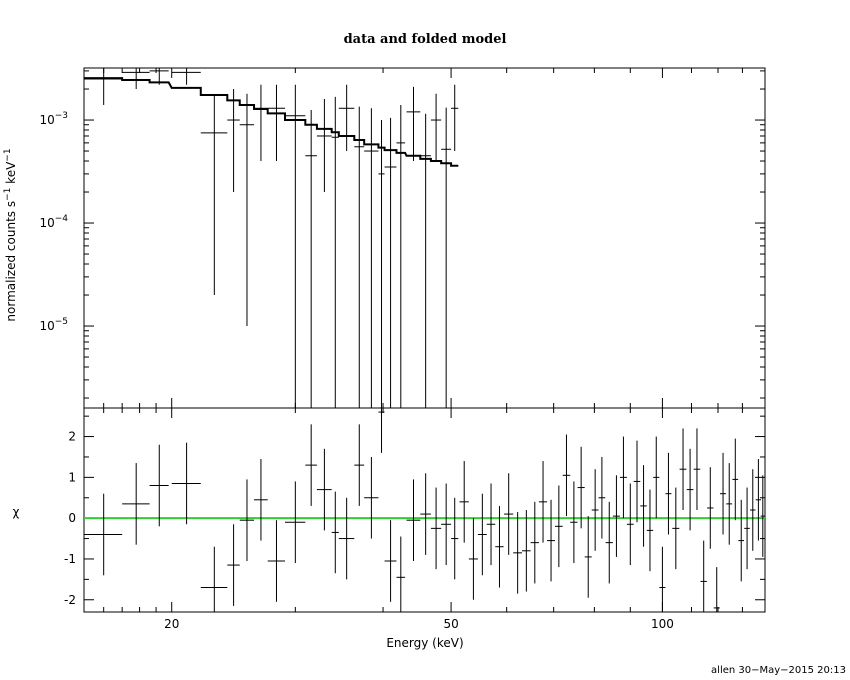 This screenshot has height=680, width=850. I want to click on residual-y-tick-label: 0, so click(72, 518).